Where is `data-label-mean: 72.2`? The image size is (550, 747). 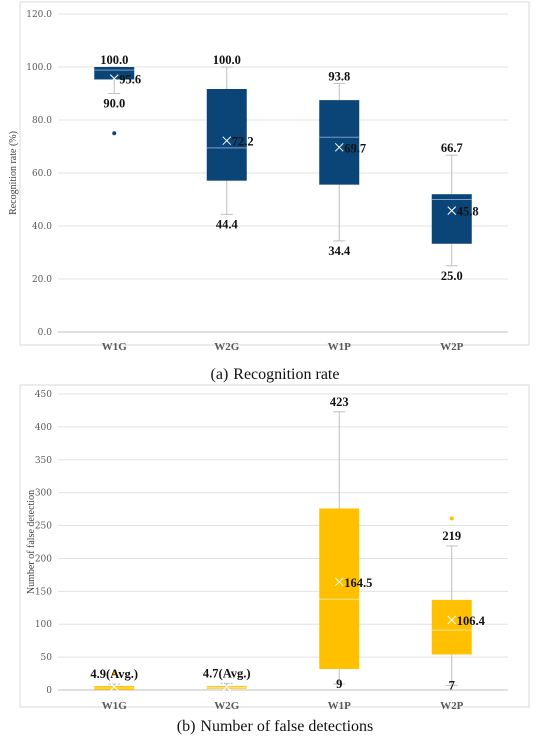 data-label-mean: 72.2 is located at coordinates (243, 142).